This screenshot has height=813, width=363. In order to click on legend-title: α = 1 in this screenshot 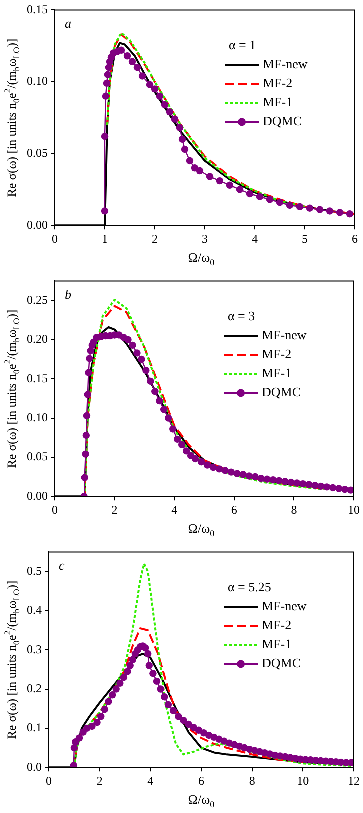, I will do `click(242, 45)`.